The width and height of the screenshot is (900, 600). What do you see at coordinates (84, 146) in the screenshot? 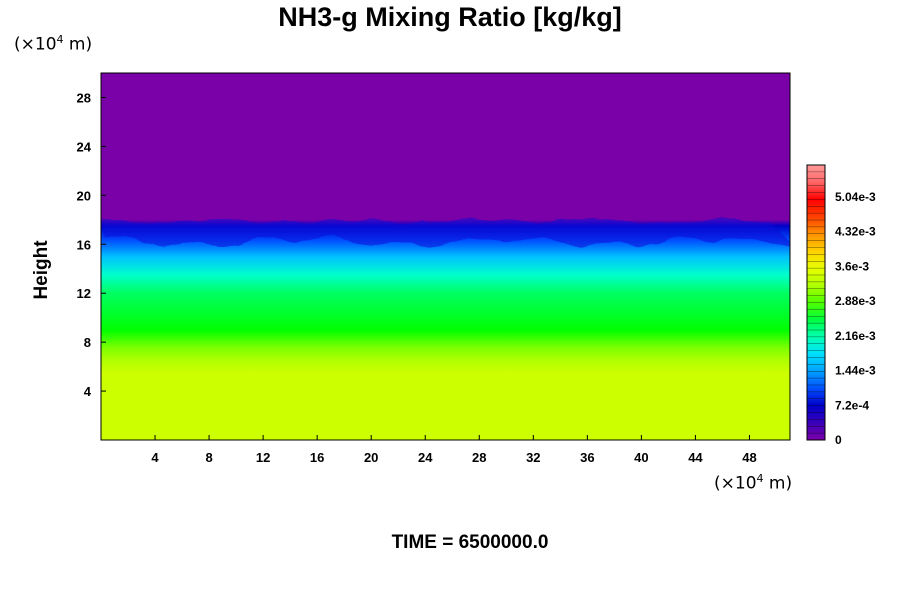
I see `y-tick-label: 24` at bounding box center [84, 146].